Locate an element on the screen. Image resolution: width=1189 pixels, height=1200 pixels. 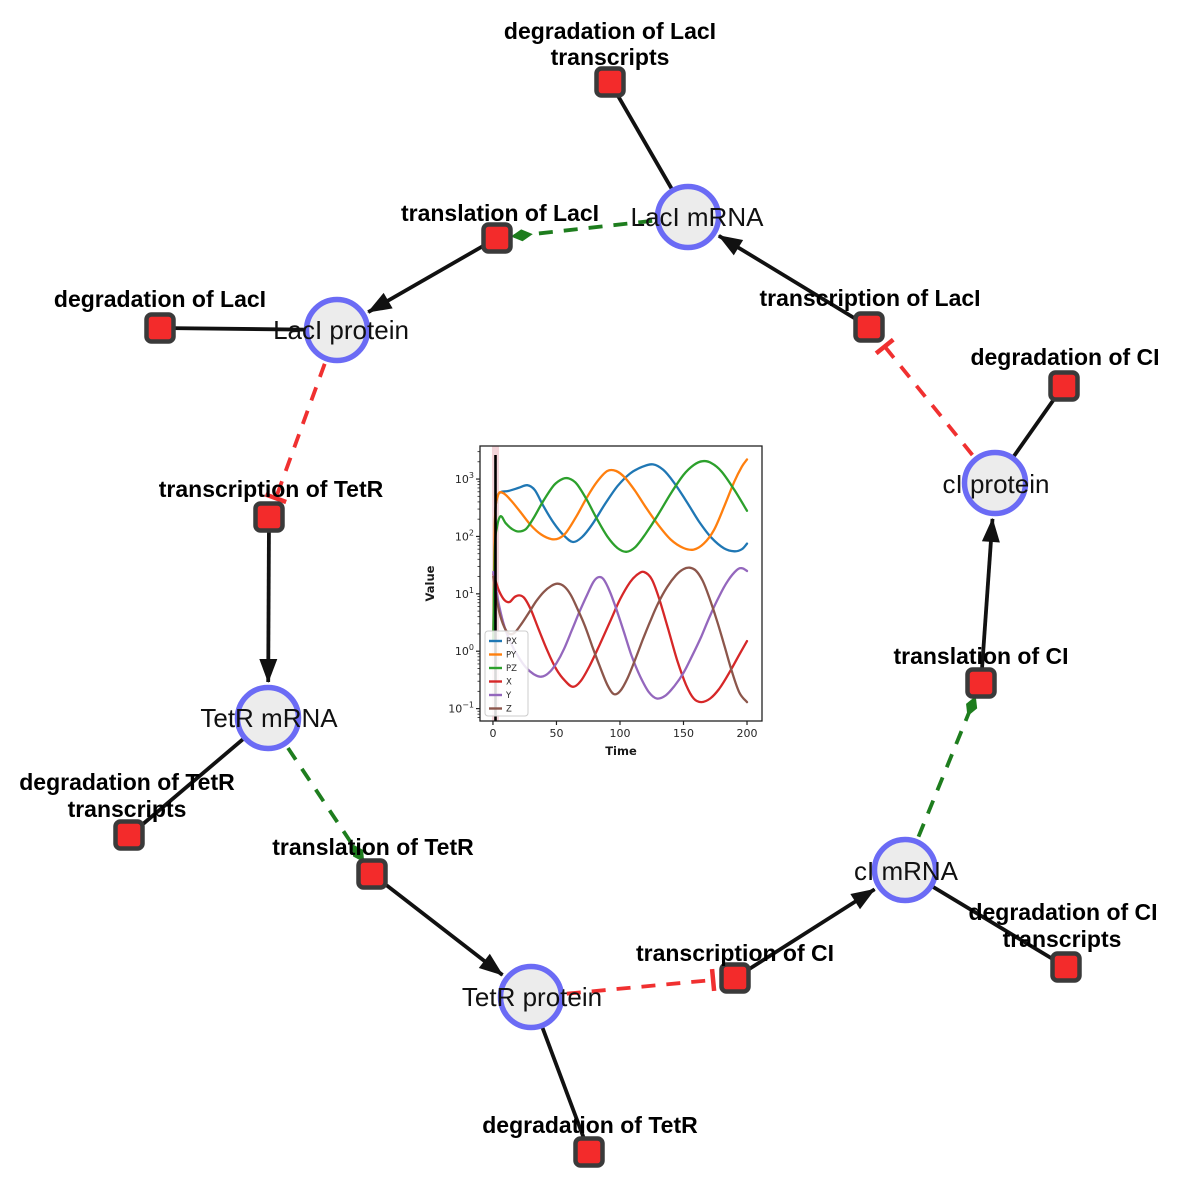
reaction-label-degradation-of-lacl-transcripts-1: degradation of LacI is located at coordinates (610, 31).